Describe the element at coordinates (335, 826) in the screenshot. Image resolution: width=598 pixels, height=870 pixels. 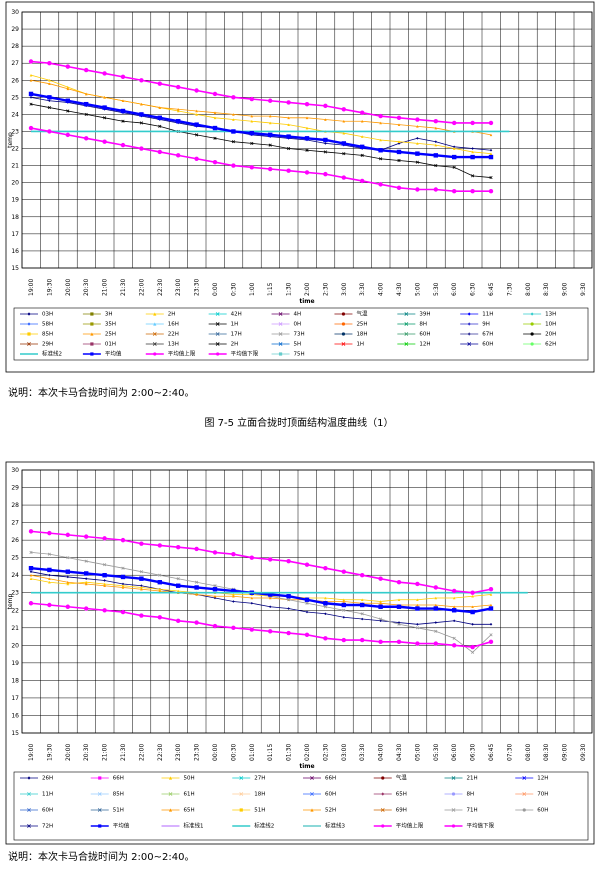
I see `legend-label: 标准线3` at that location.